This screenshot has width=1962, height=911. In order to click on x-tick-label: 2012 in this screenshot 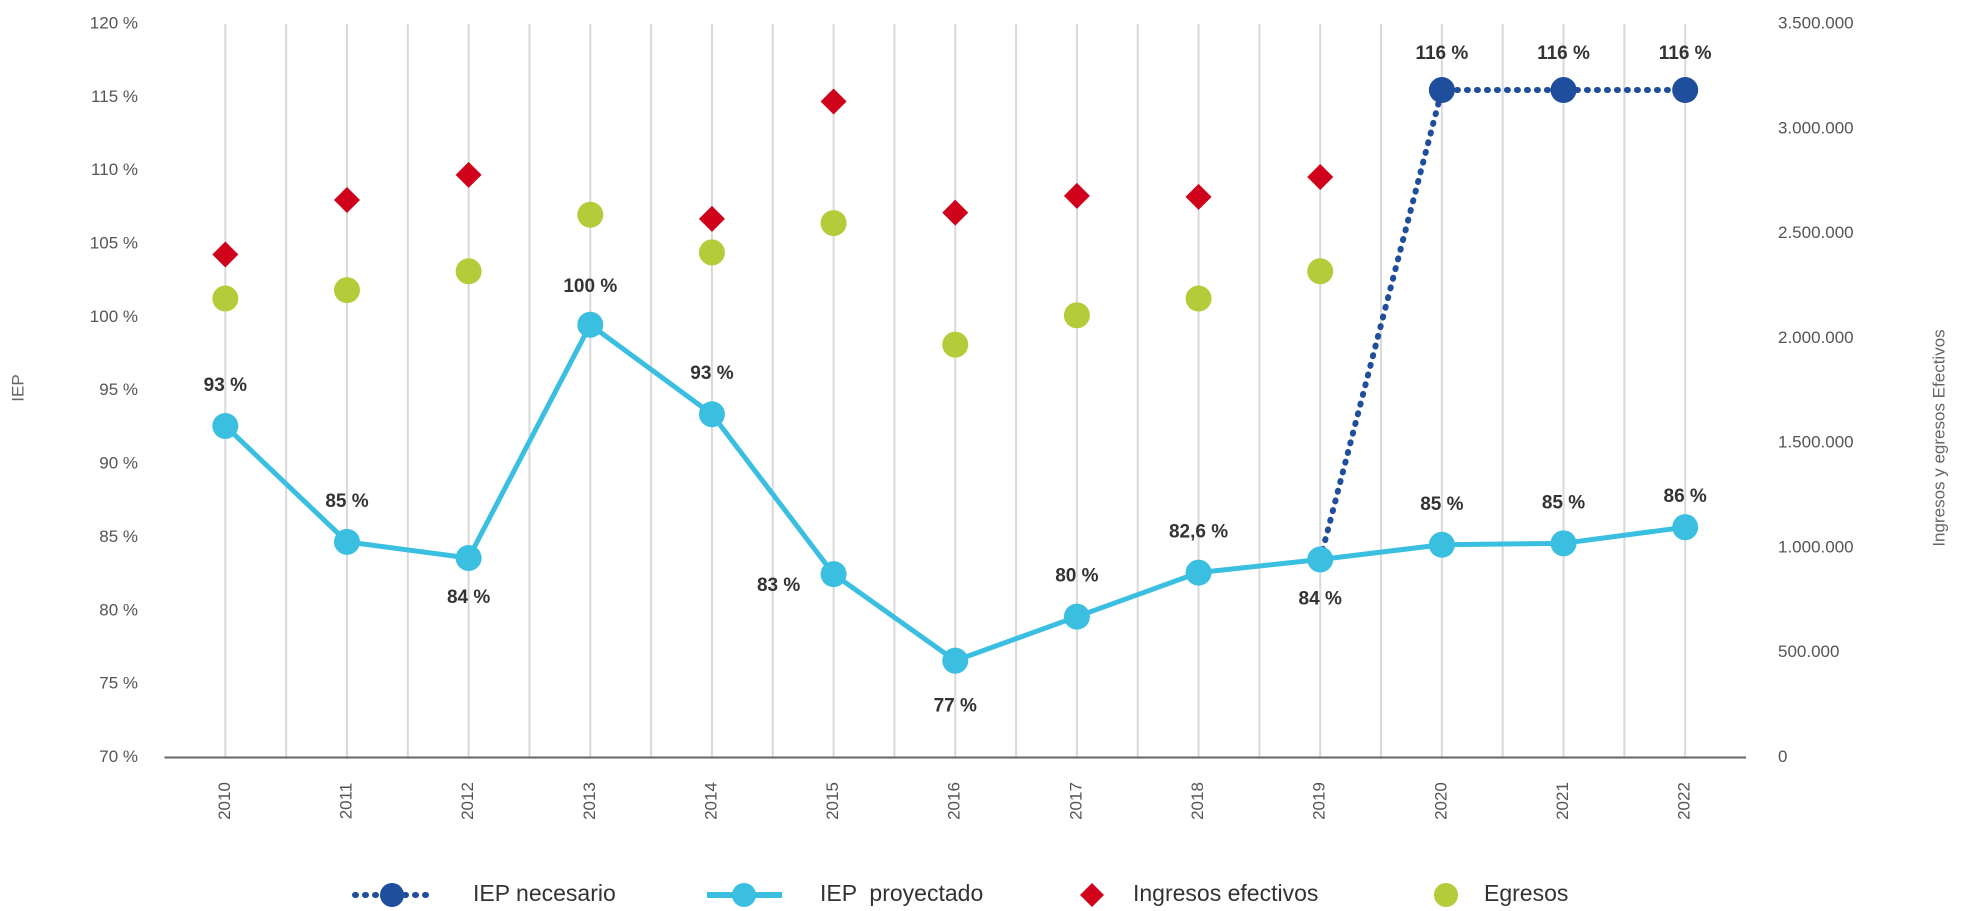, I will do `click(467, 801)`.